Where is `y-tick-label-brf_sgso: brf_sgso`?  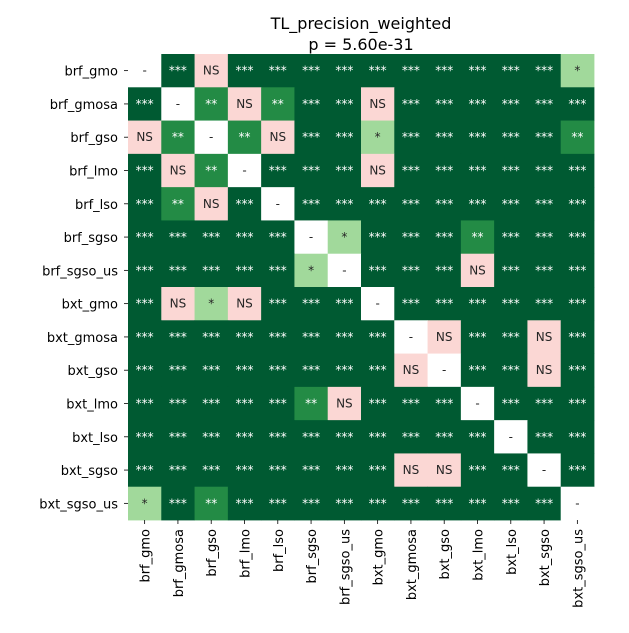
y-tick-label-brf_sgso: brf_sgso is located at coordinates (91, 238).